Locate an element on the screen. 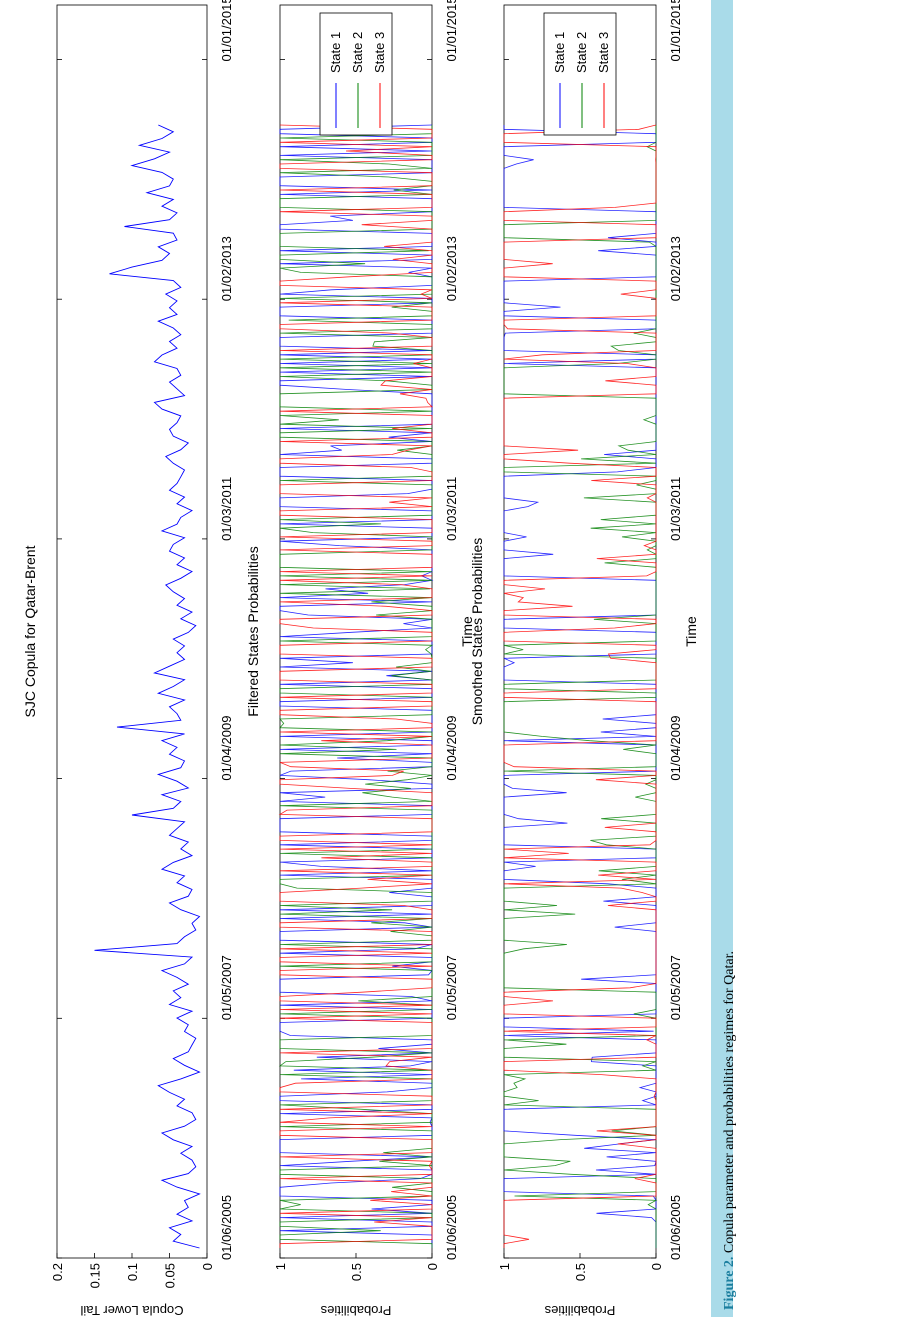  value-tick-label: 0.2 is located at coordinates (57, 1272).